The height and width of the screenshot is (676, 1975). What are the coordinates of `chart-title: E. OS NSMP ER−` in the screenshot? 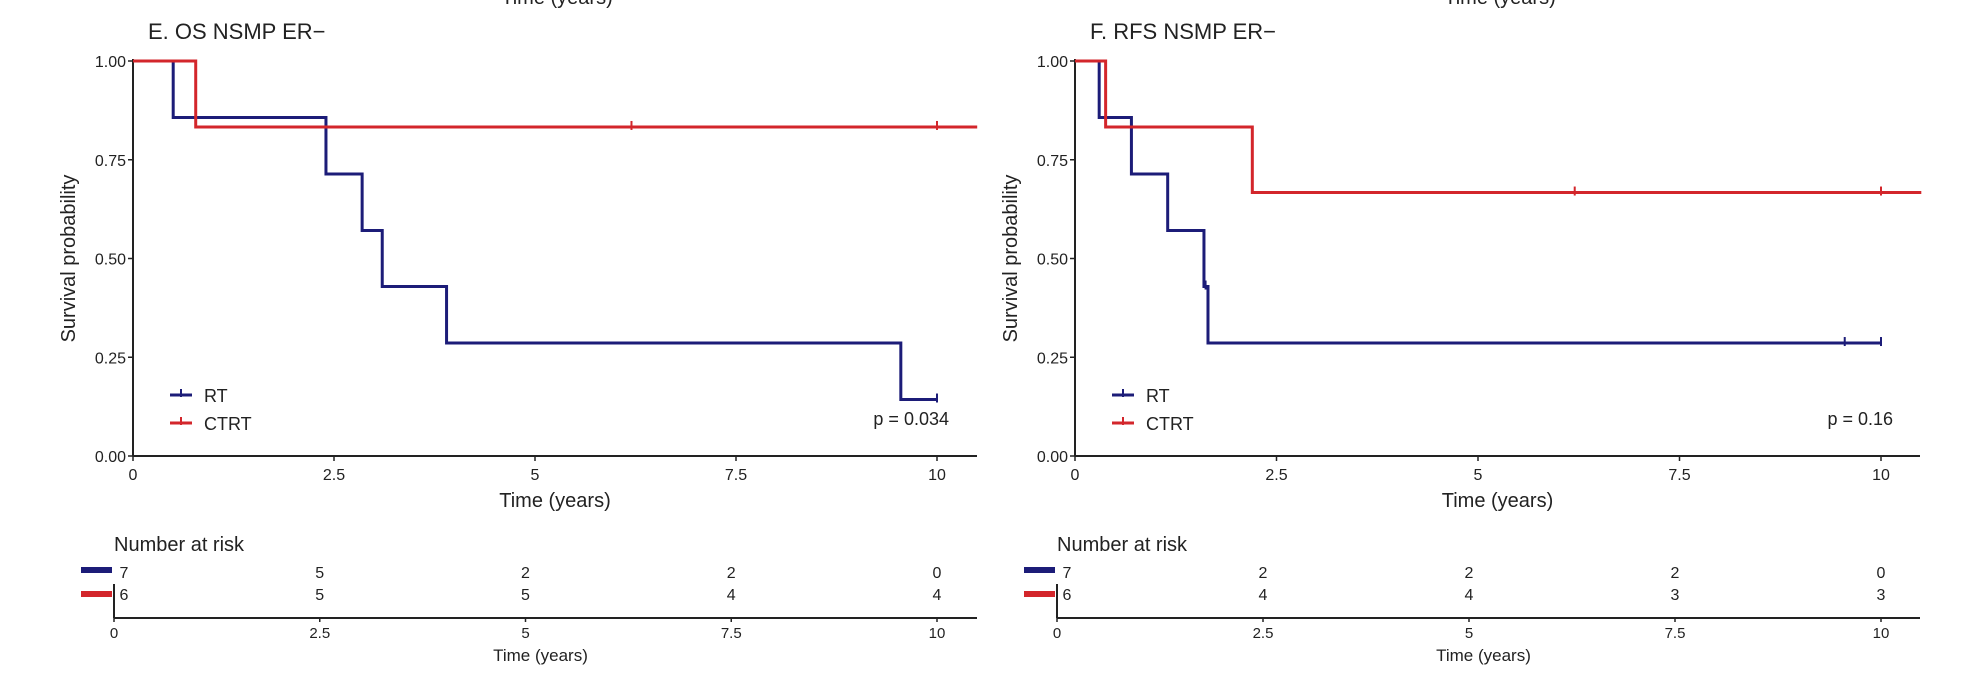 It's located at (236, 31).